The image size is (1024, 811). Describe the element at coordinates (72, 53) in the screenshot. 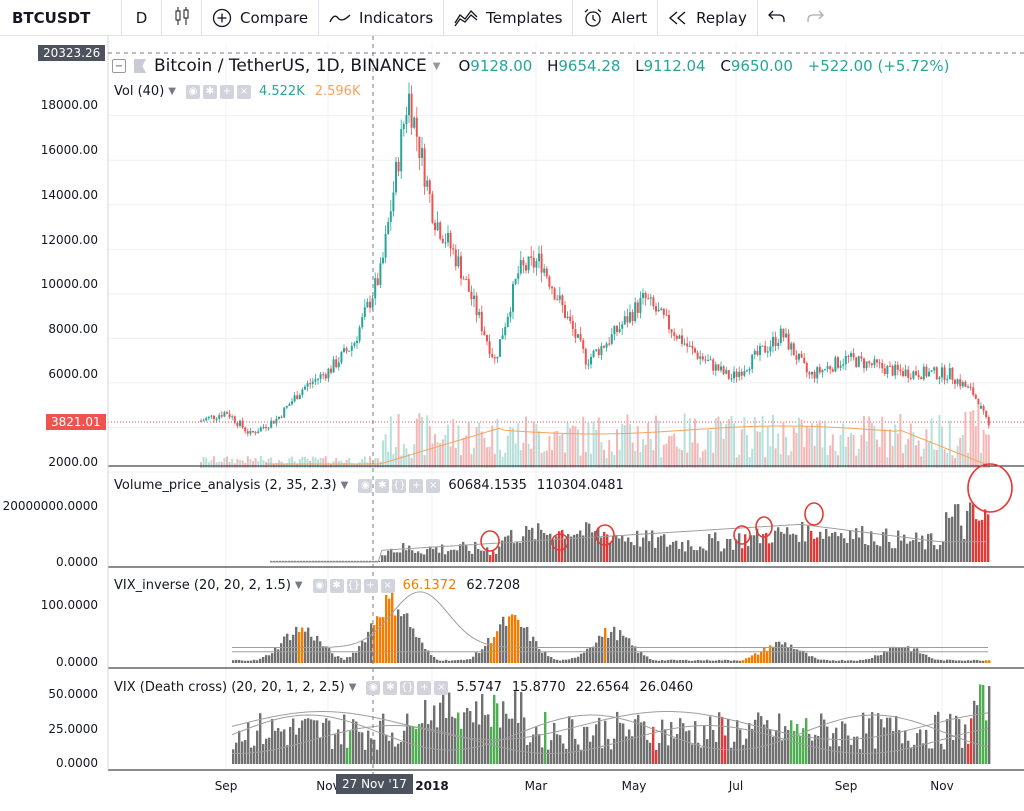

I see `crosshair-price-tag: 20323.26` at that location.